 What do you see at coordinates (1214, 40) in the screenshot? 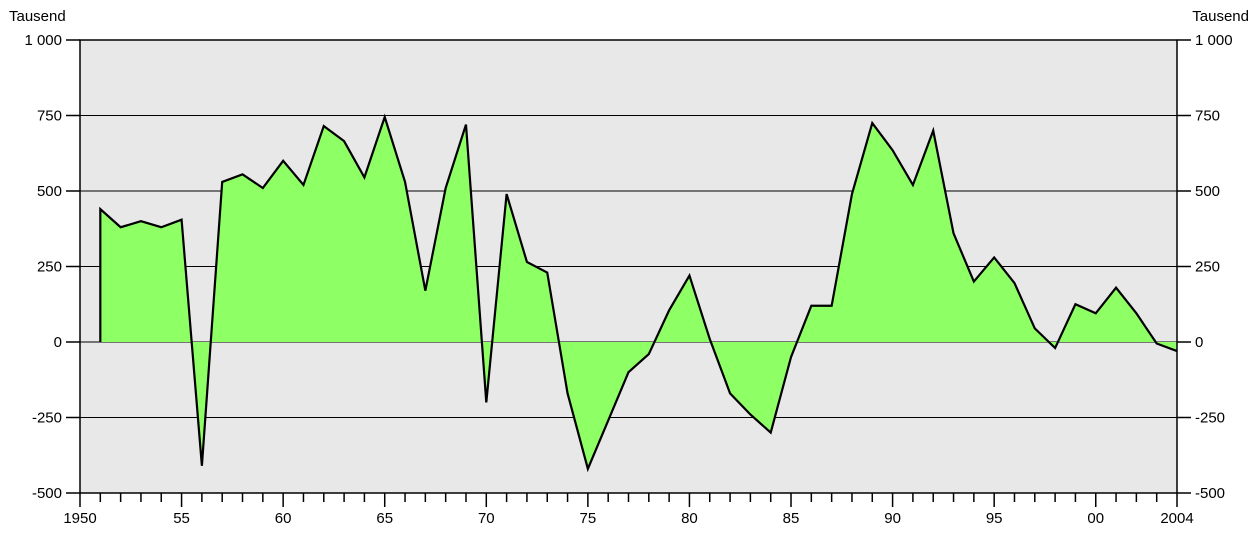
I see `y-tick-label-right: 1 000` at bounding box center [1214, 40].